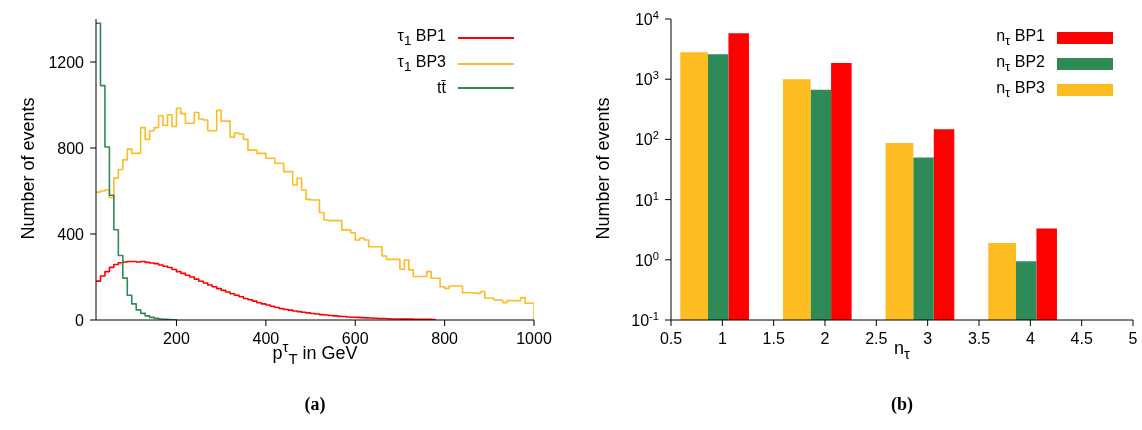  I want to click on x-tick-label: 2.5, so click(876, 338).